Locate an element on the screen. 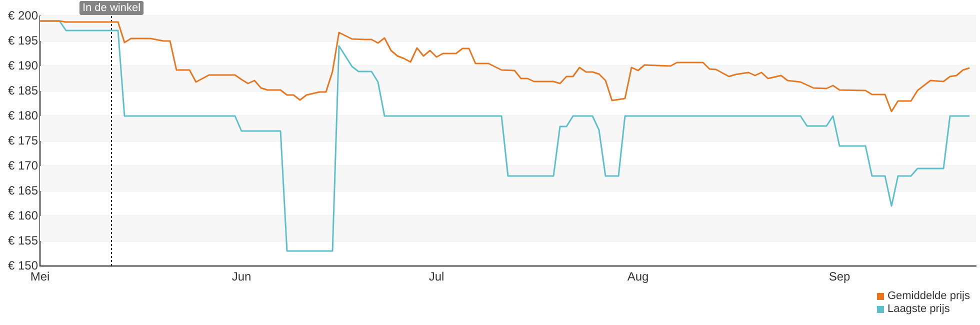  y-tick-label: € 180 is located at coordinates (23, 115).